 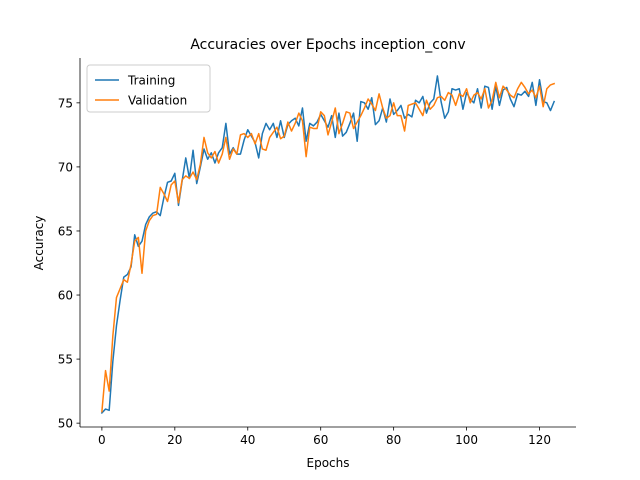 What do you see at coordinates (65, 296) in the screenshot?
I see `y-tick-label: 60` at bounding box center [65, 296].